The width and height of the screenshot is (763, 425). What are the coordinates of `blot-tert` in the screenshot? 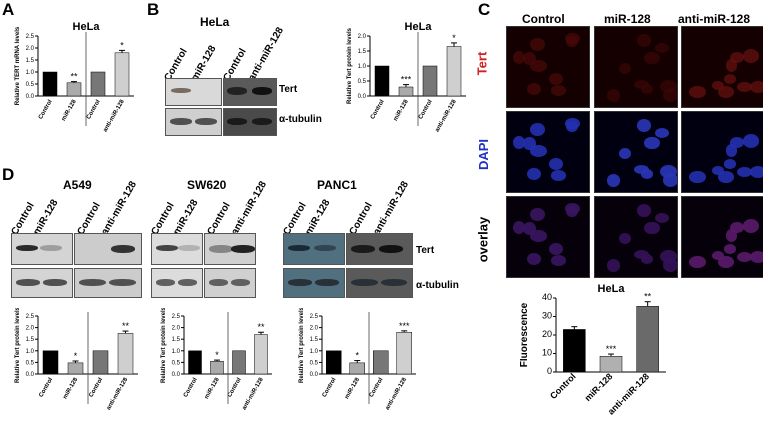 It's located at (108, 249).